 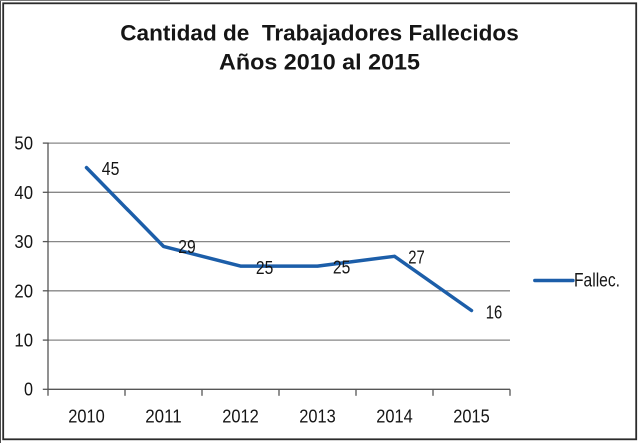 What do you see at coordinates (23, 340) in the screenshot?
I see `svg-text: 10` at bounding box center [23, 340].